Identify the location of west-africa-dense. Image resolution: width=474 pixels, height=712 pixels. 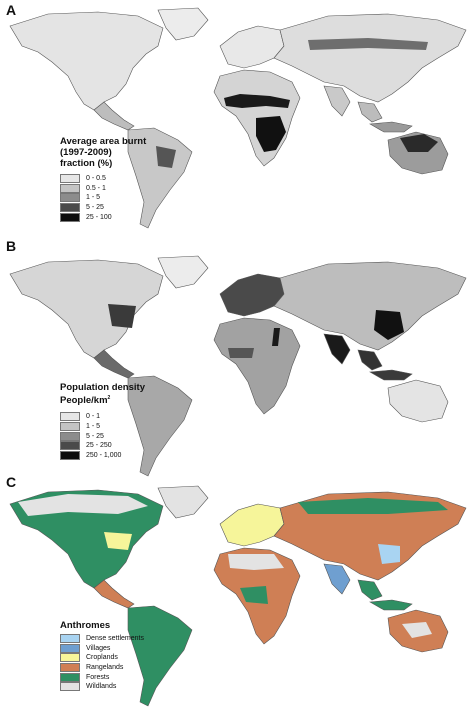
(241, 353).